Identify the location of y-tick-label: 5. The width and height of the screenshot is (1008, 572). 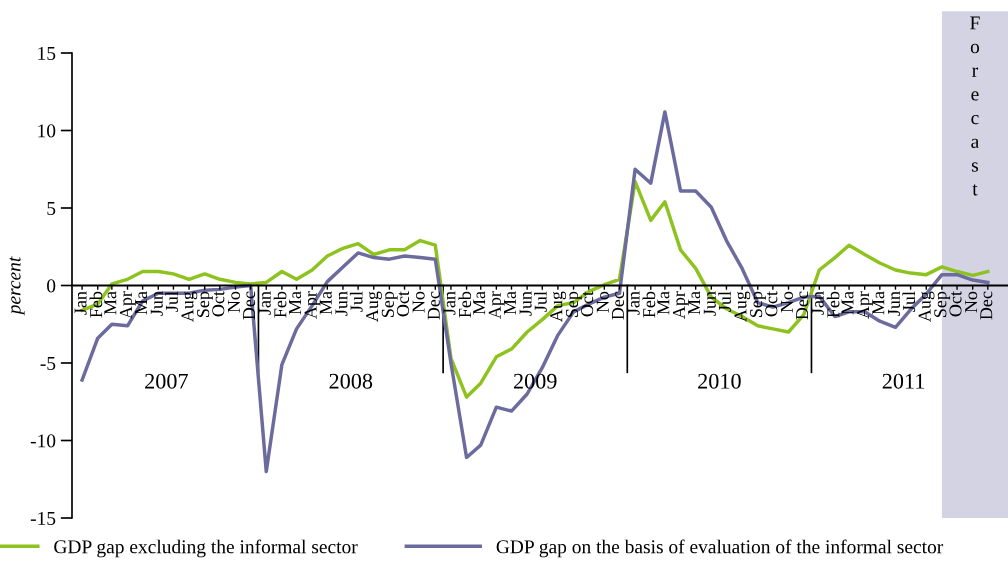
(51, 208).